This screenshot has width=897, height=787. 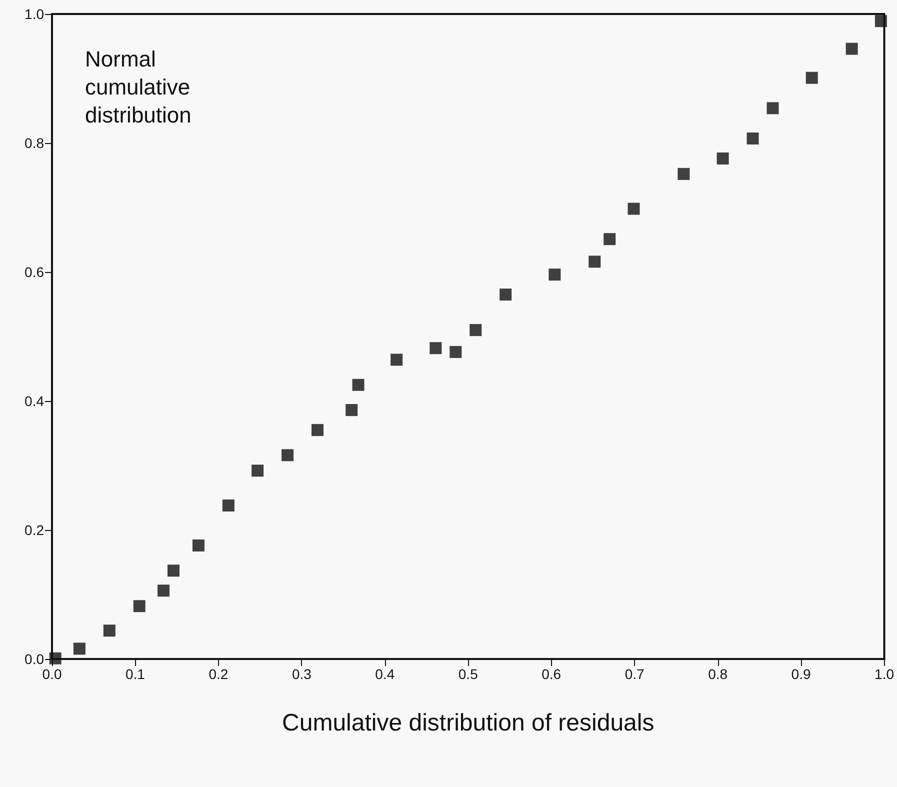 What do you see at coordinates (302, 674) in the screenshot?
I see `x-tick-label: 0.3` at bounding box center [302, 674].